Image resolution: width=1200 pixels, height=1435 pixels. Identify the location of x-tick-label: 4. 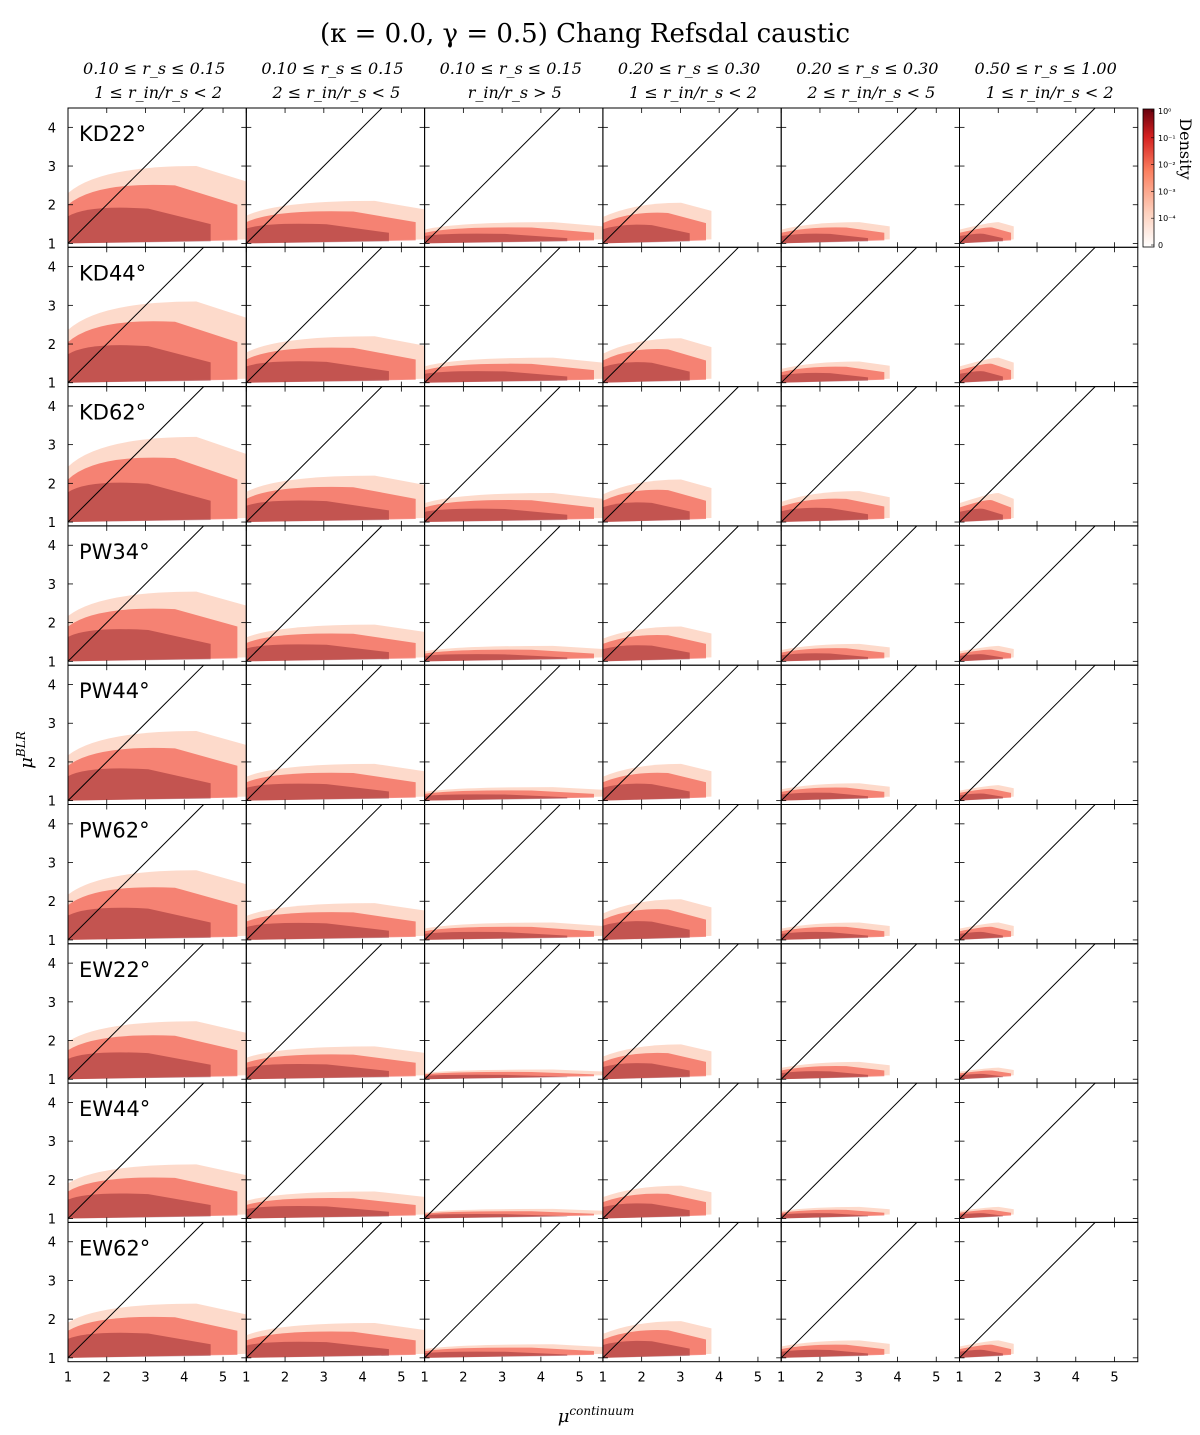
(541, 1378).